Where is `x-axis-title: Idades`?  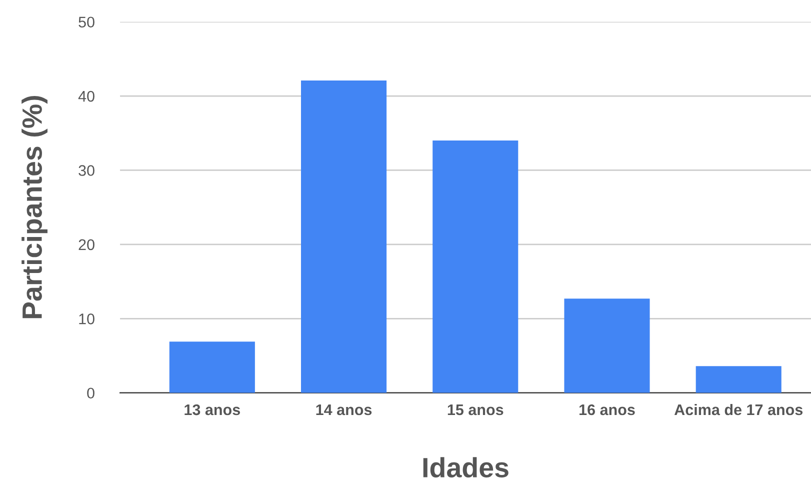 x-axis-title: Idades is located at coordinates (465, 467).